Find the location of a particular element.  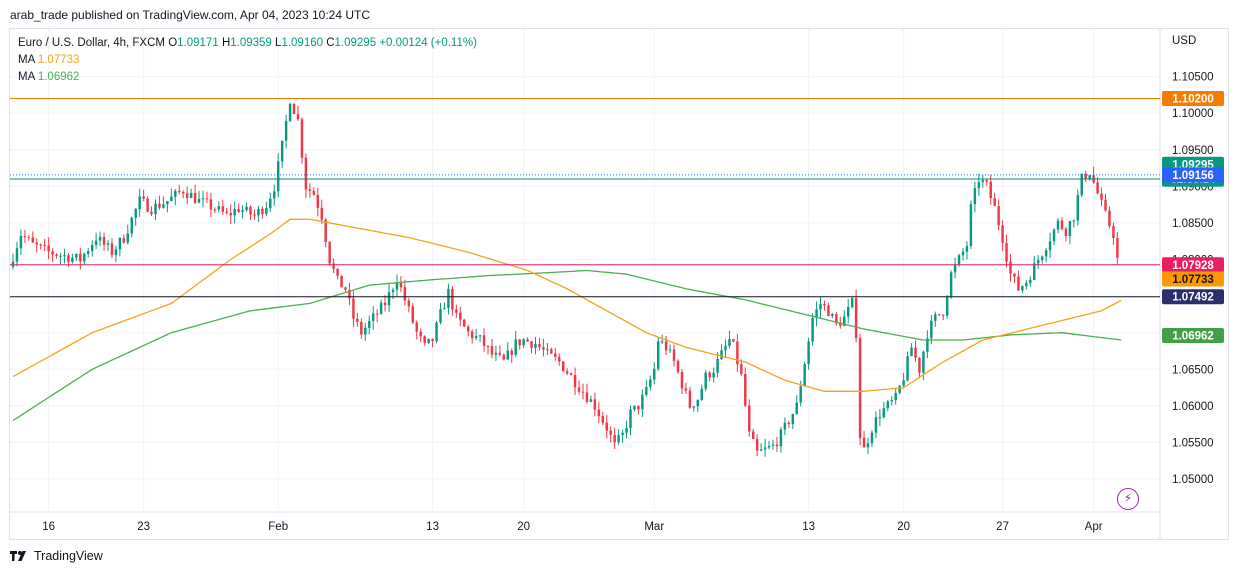

change-value: +0.00124 (+0.11%) is located at coordinates (428, 43).